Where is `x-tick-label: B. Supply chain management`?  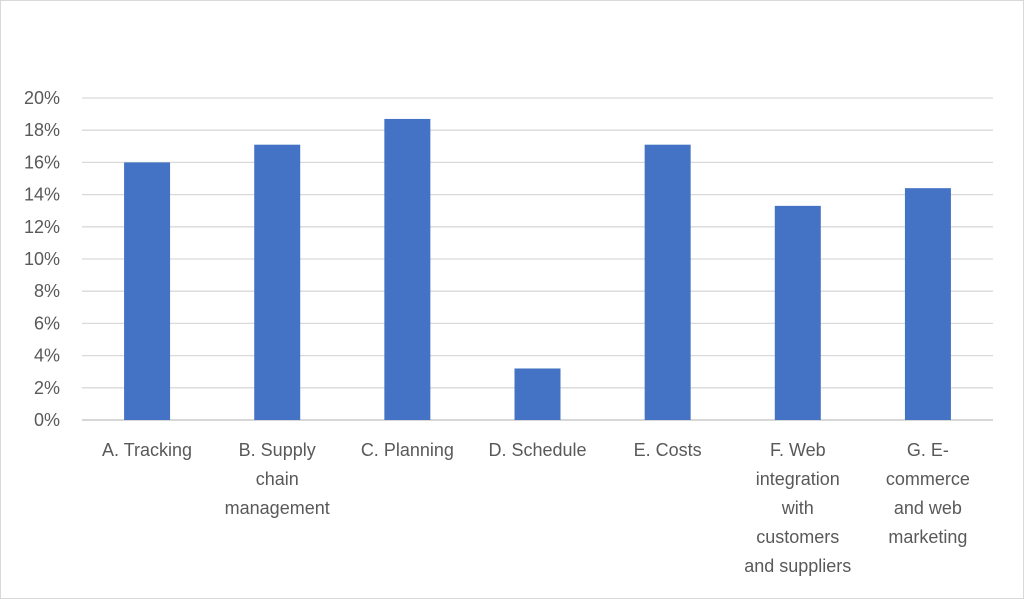 x-tick-label: B. Supply chain management is located at coordinates (277, 479).